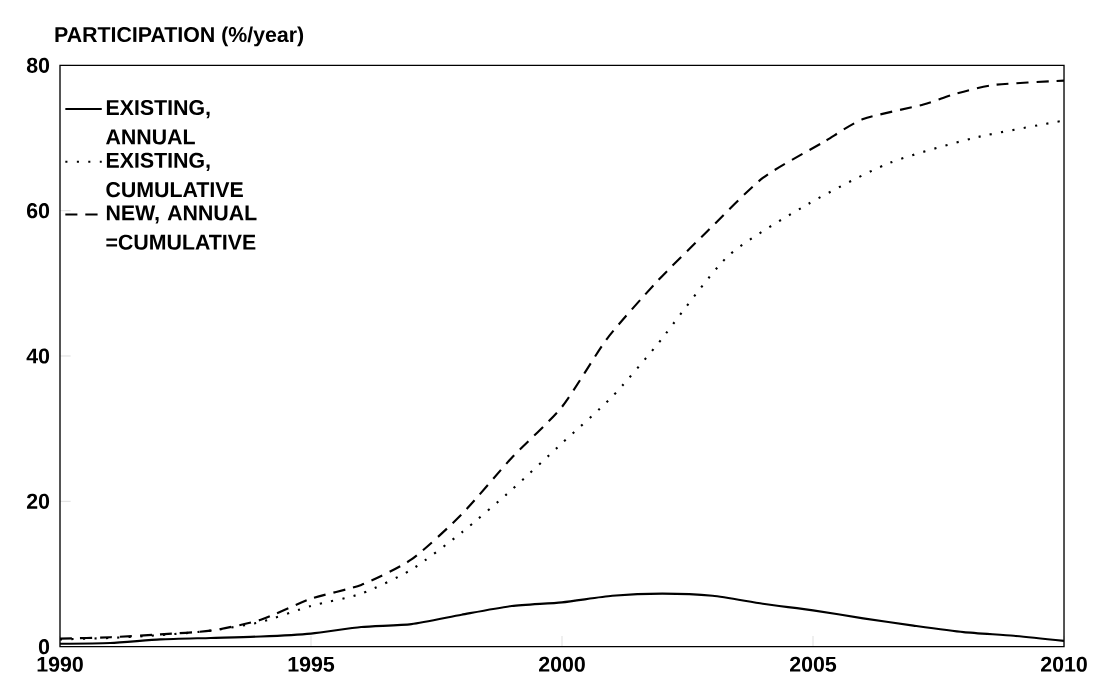 The height and width of the screenshot is (696, 1112). Describe the element at coordinates (44, 647) in the screenshot. I see `y-tick-label: 0` at that location.